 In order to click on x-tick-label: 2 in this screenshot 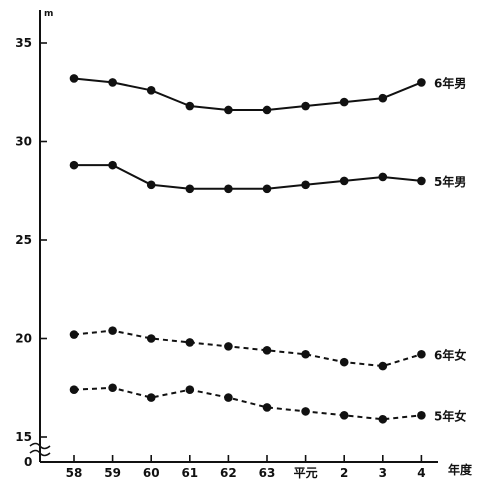, I will do `click(344, 473)`.